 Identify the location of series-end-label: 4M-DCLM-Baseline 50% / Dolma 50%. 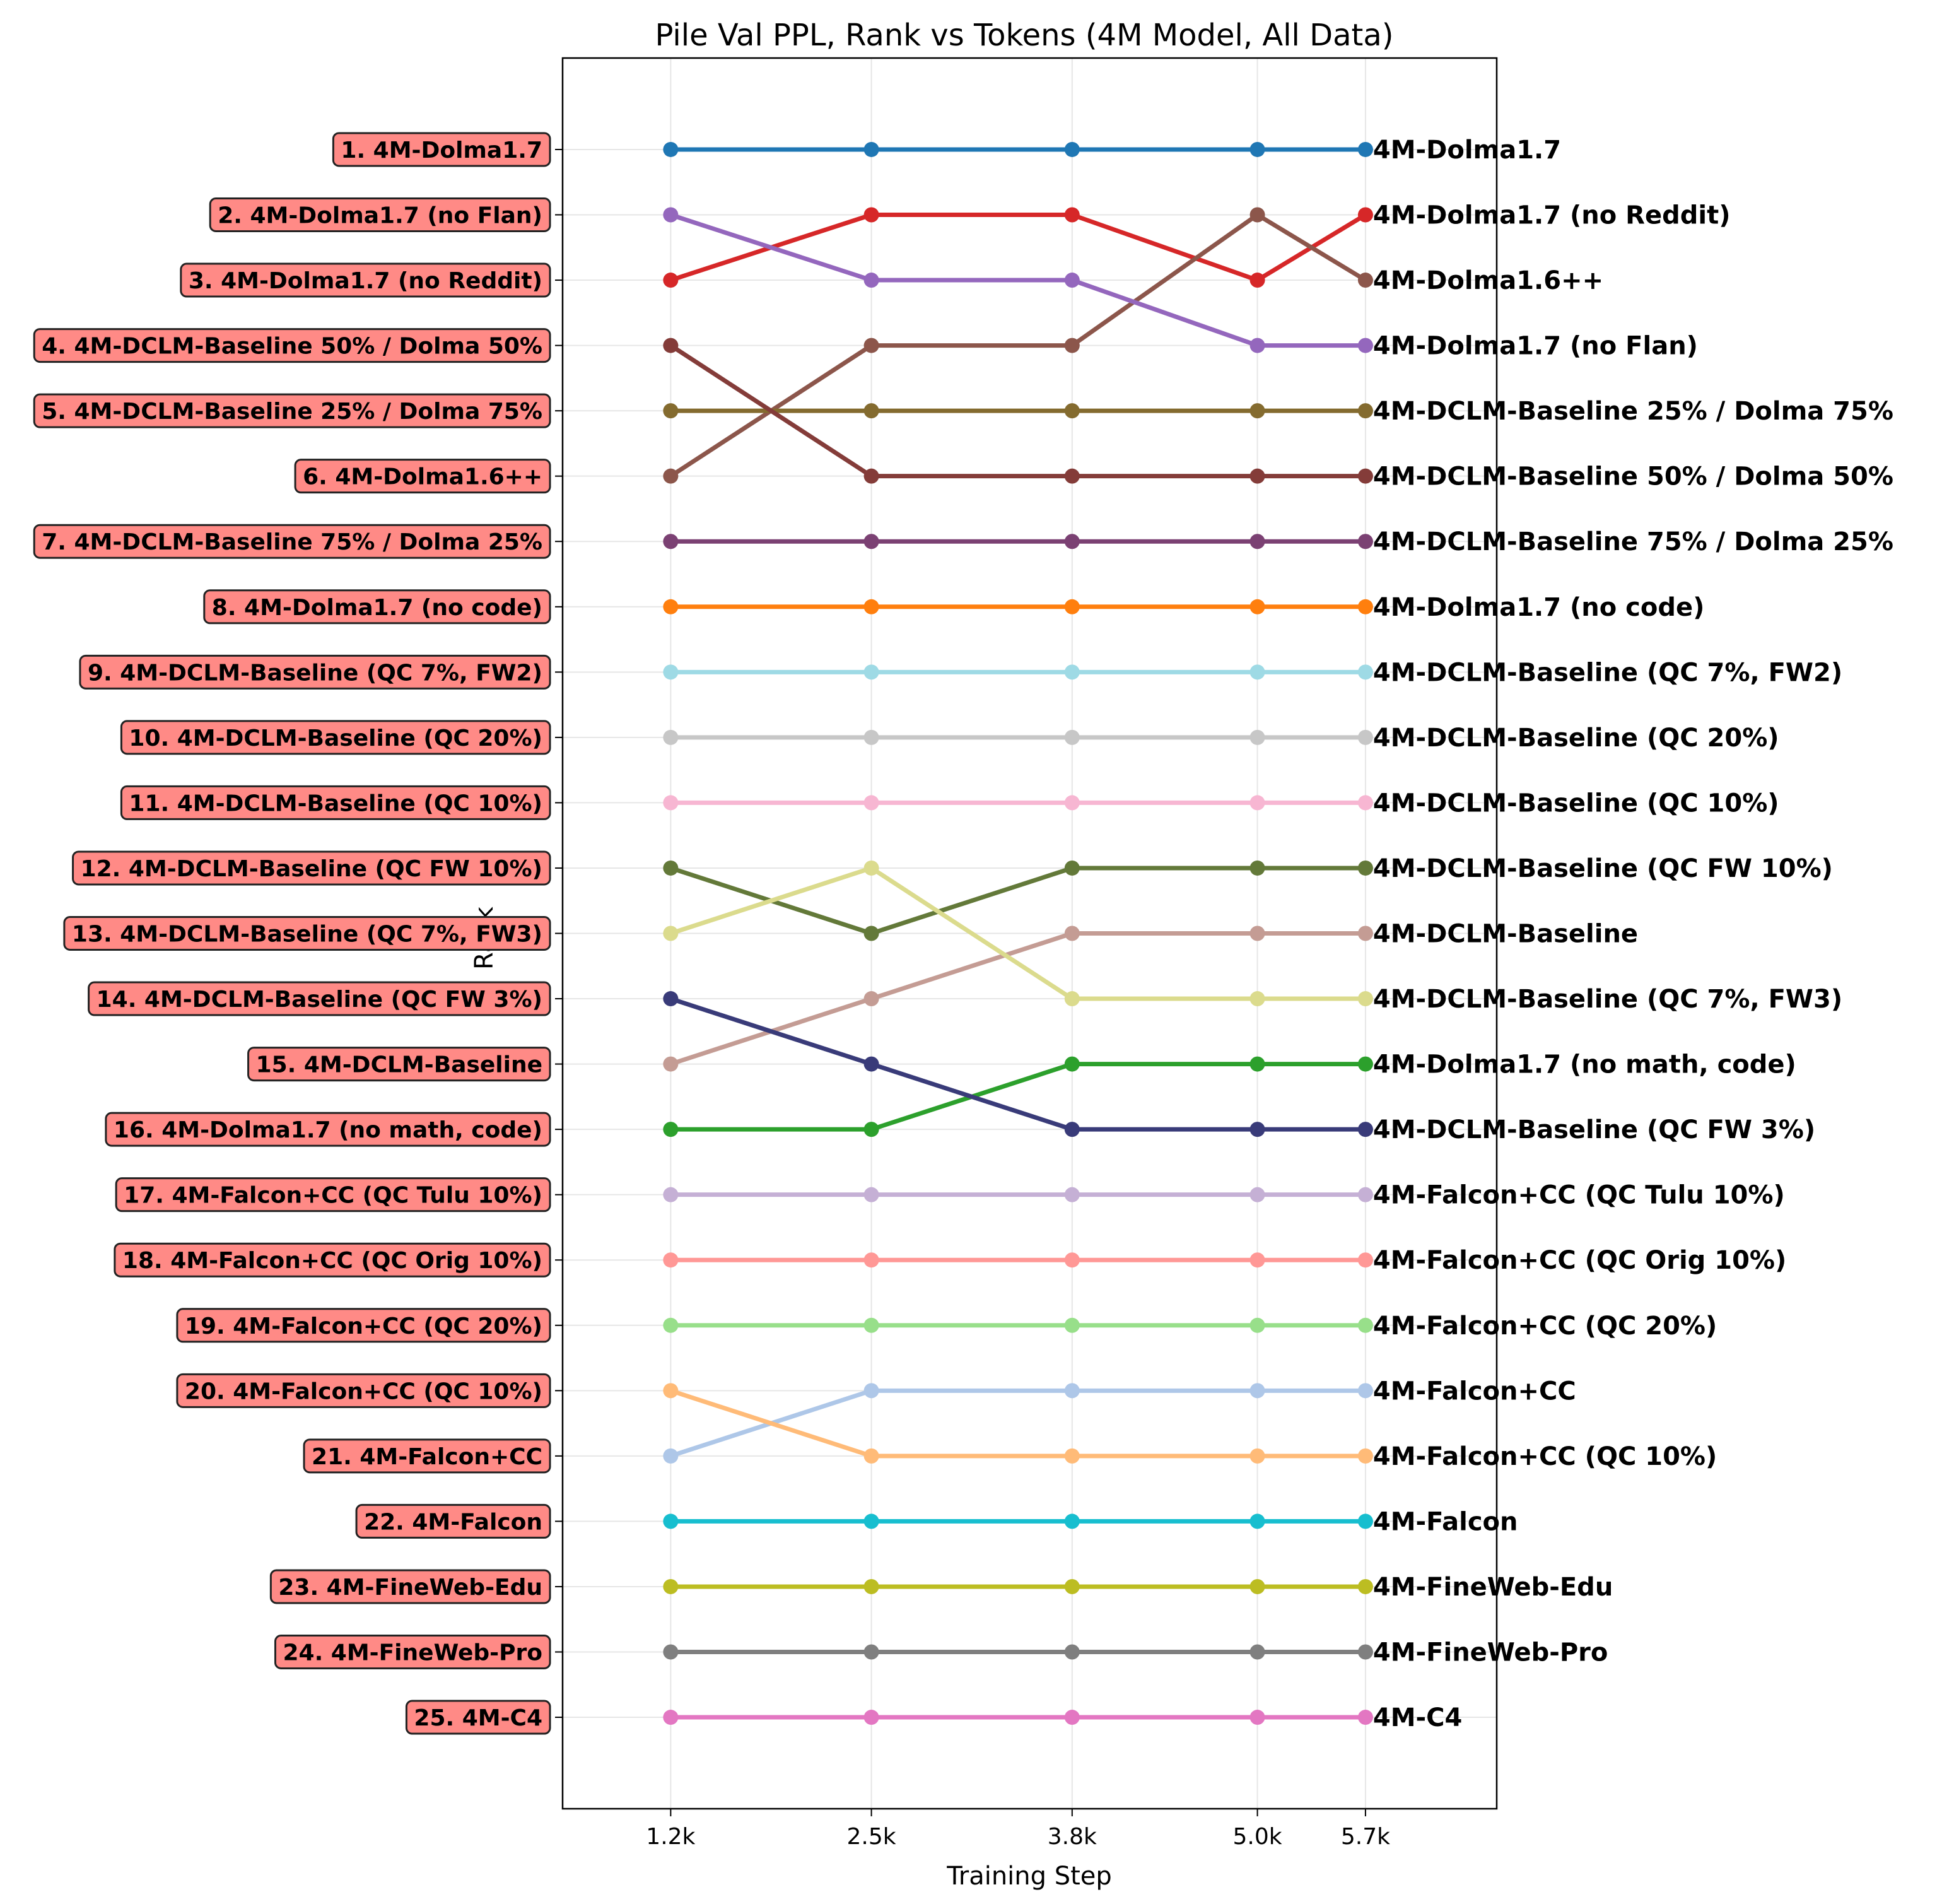
(1633, 476).